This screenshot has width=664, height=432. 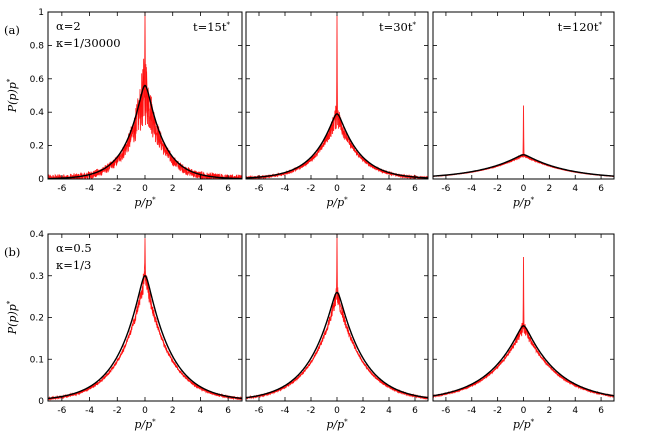 What do you see at coordinates (12, 30) in the screenshot?
I see `row-label: (a)` at bounding box center [12, 30].